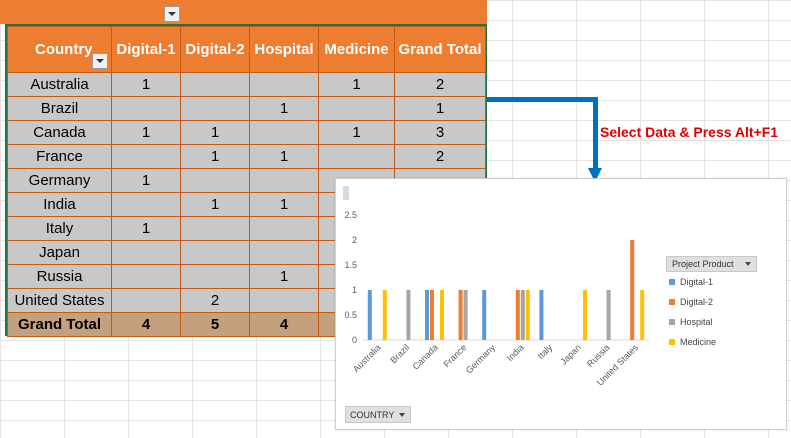 This screenshot has width=791, height=438. What do you see at coordinates (146, 49) in the screenshot?
I see `header-digital-1: Digital-1` at bounding box center [146, 49].